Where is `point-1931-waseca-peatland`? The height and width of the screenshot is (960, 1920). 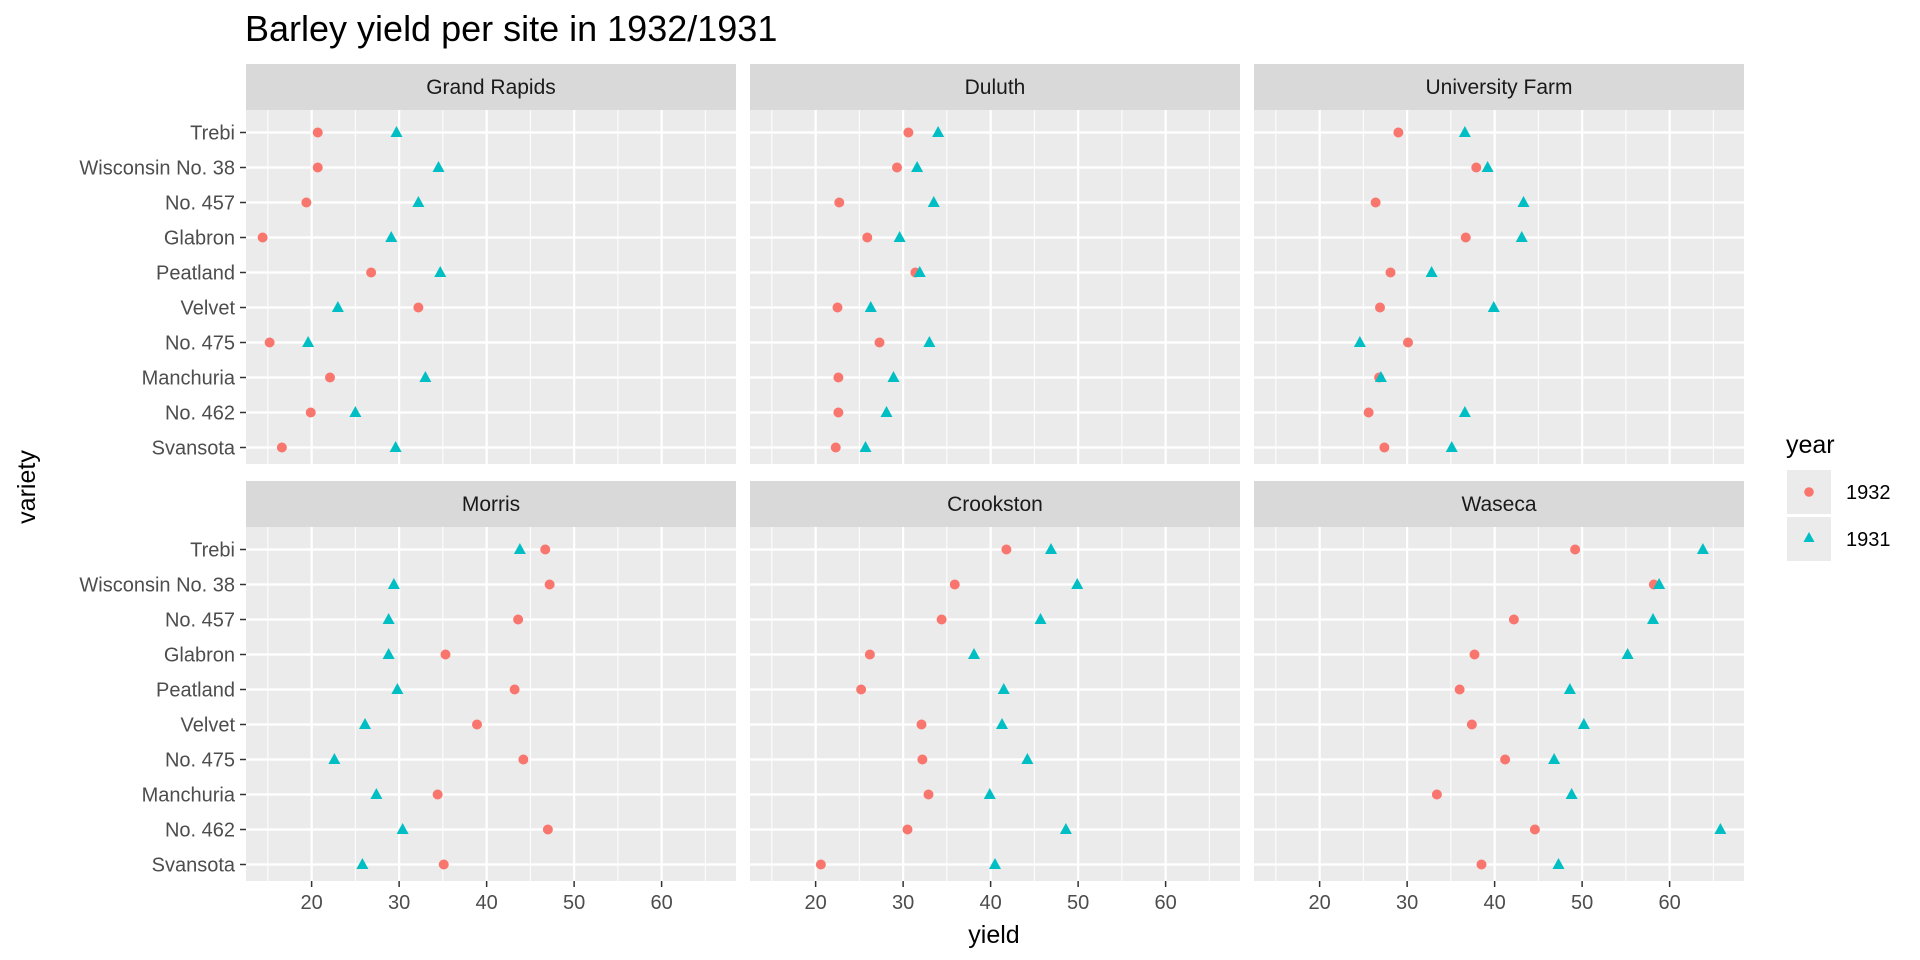
point-1931-waseca-peatland is located at coordinates (1569, 688).